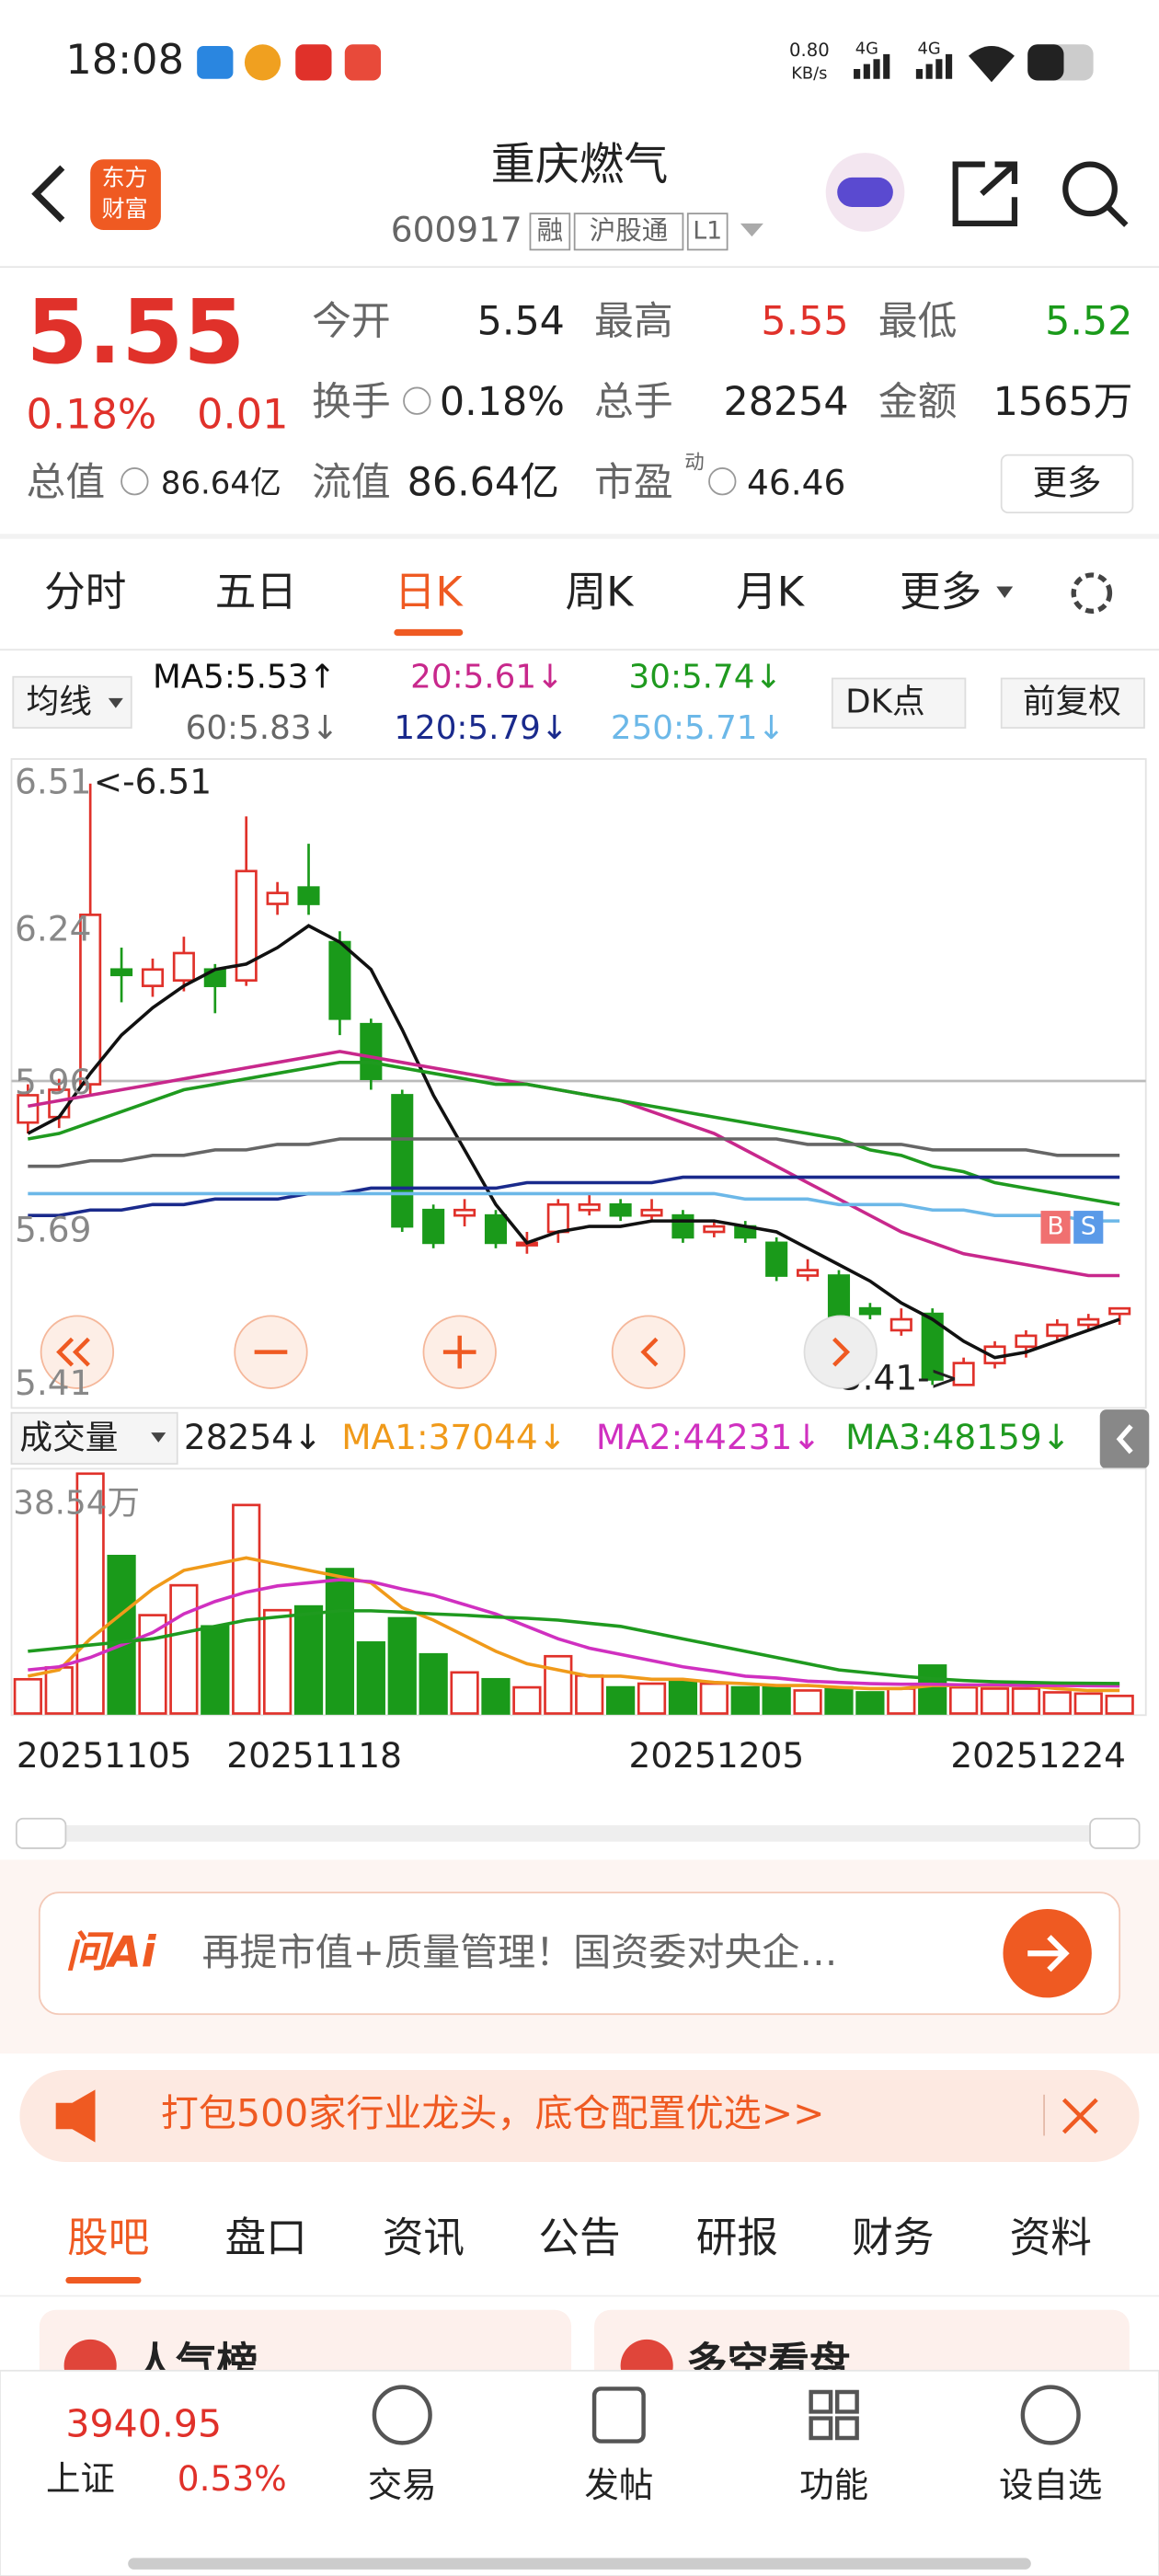 Image resolution: width=1159 pixels, height=2576 pixels. Describe the element at coordinates (232, 2478) in the screenshot. I see `index-change: 0.53%` at that location.